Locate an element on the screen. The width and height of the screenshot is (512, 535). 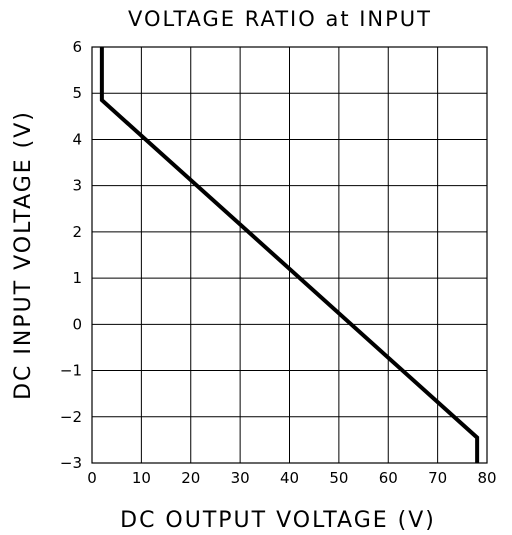
y-tick-label: 6 is located at coordinates (77, 47).